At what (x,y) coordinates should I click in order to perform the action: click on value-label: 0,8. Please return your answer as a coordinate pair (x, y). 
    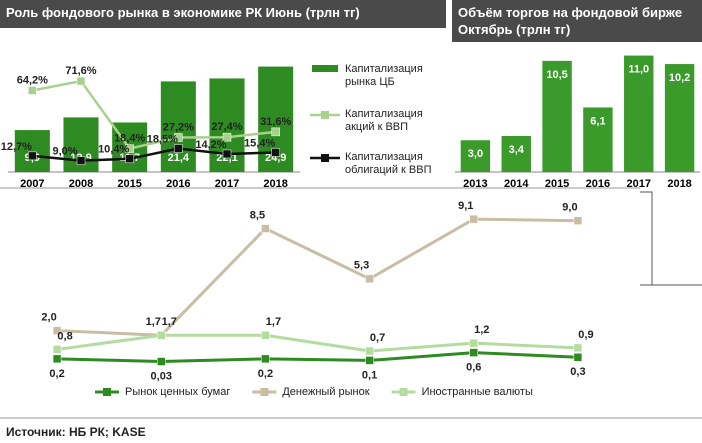
    Looking at the image, I should click on (64, 336).